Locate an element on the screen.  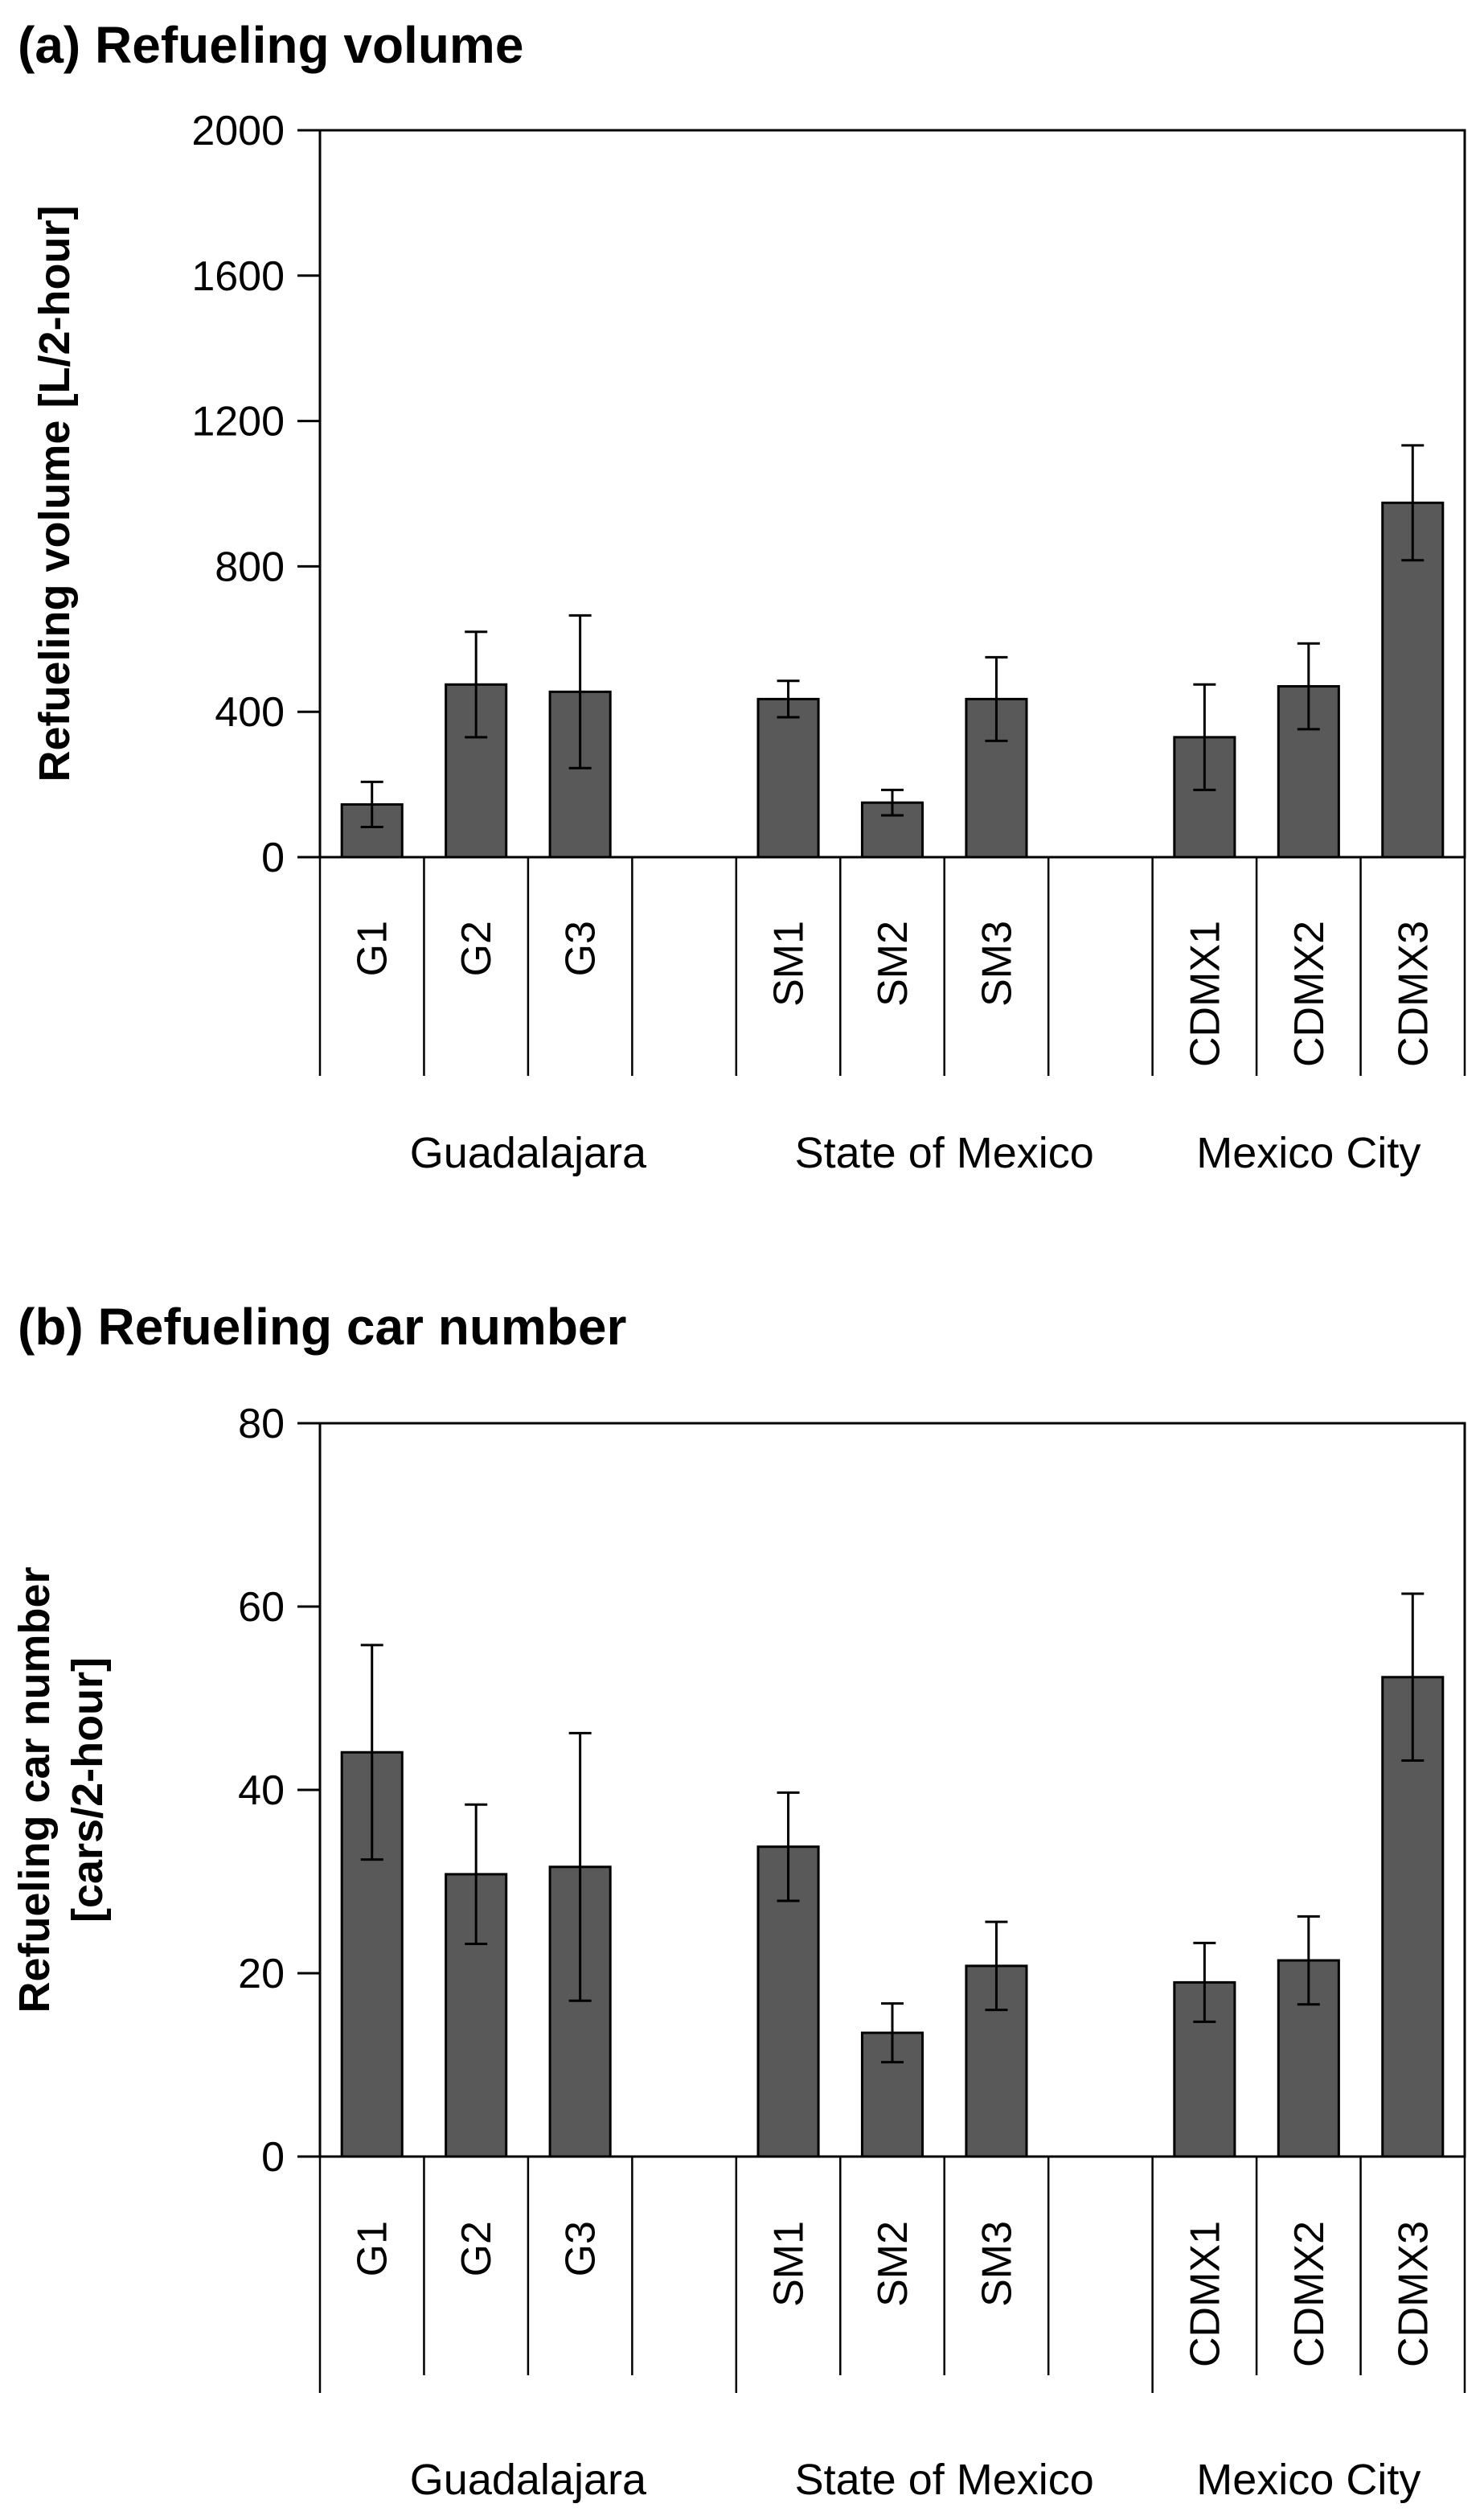
bar-sm1 is located at coordinates (788, 778).